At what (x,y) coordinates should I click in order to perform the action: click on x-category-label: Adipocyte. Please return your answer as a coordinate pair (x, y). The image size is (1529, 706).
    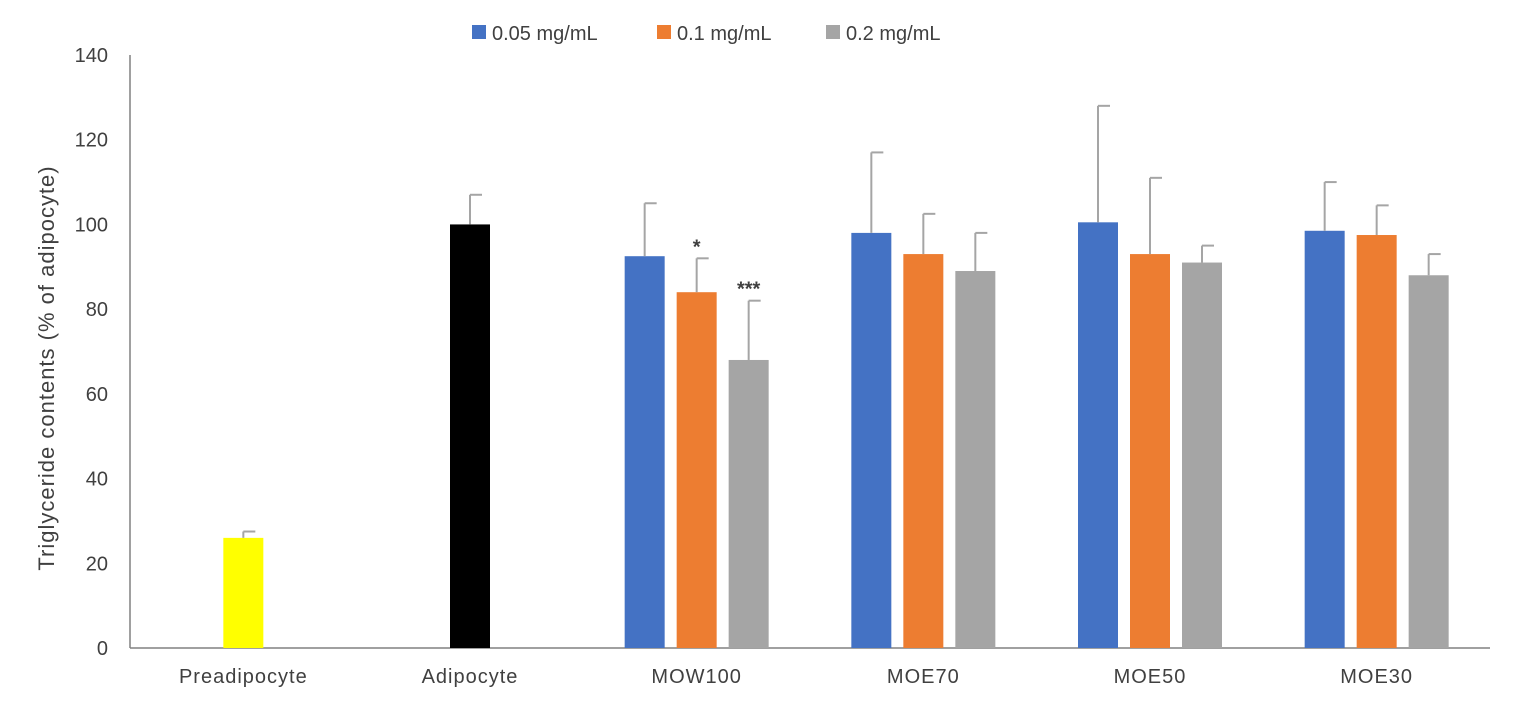
    Looking at the image, I should click on (470, 677).